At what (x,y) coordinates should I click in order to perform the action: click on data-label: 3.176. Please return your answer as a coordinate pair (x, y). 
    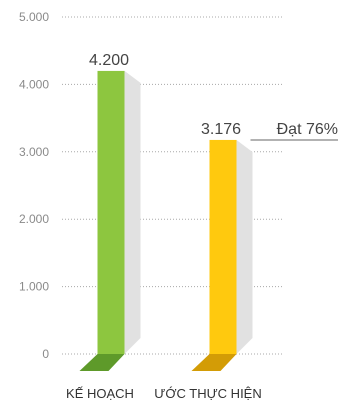
    Looking at the image, I should click on (221, 129).